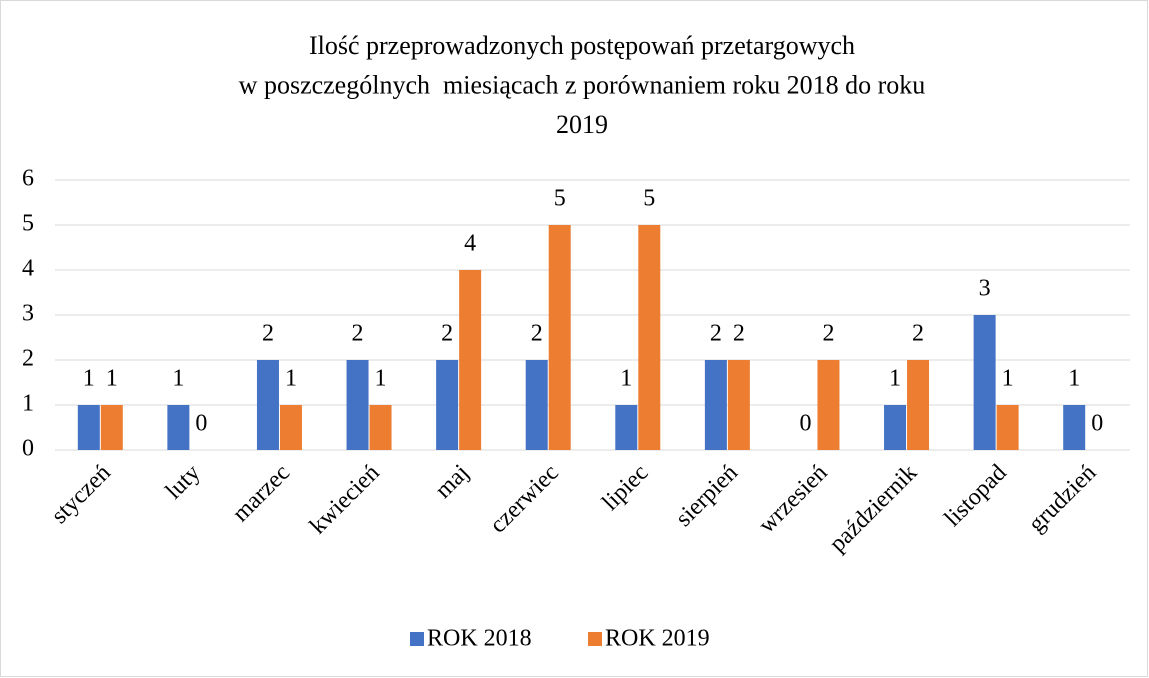 The image size is (1149, 678). I want to click on legend-label: ROK 2018, so click(479, 639).